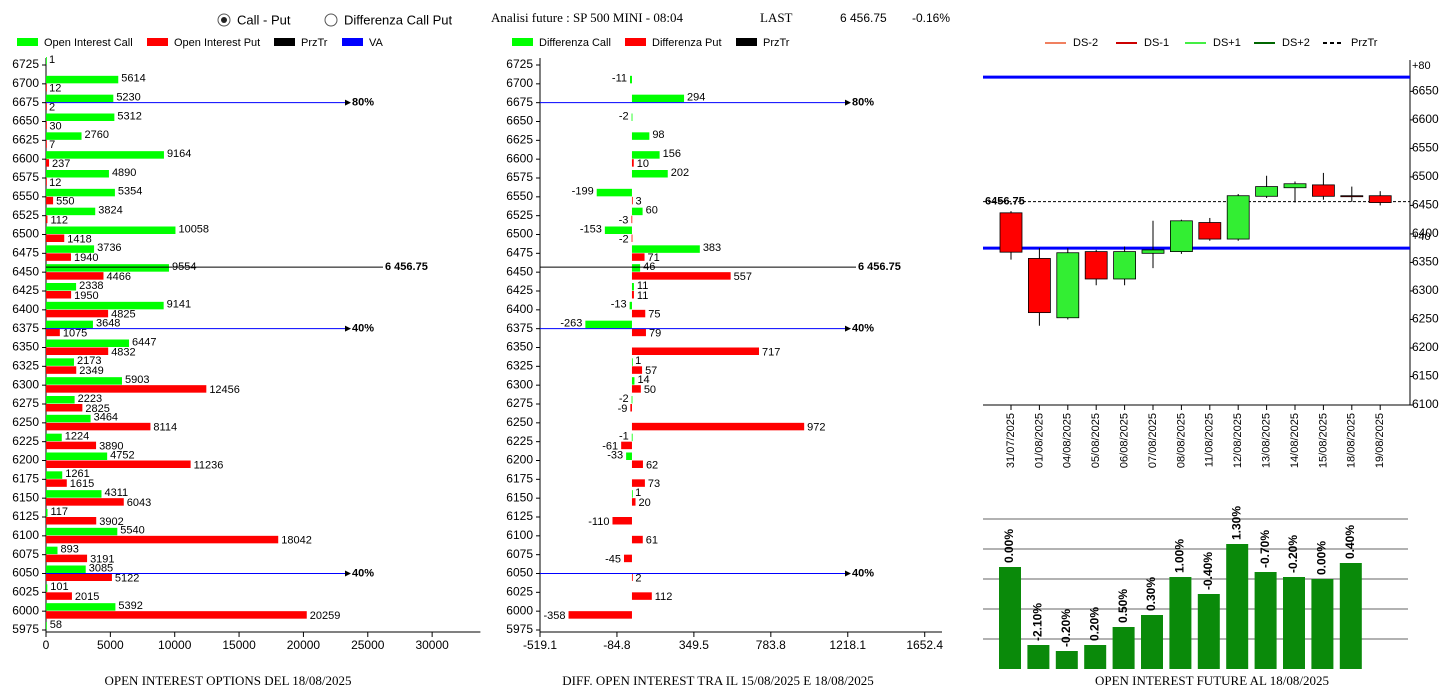 This screenshot has width=1442, height=695. Describe the element at coordinates (25, 196) in the screenshot. I see `y-tick-label: 6550` at that location.